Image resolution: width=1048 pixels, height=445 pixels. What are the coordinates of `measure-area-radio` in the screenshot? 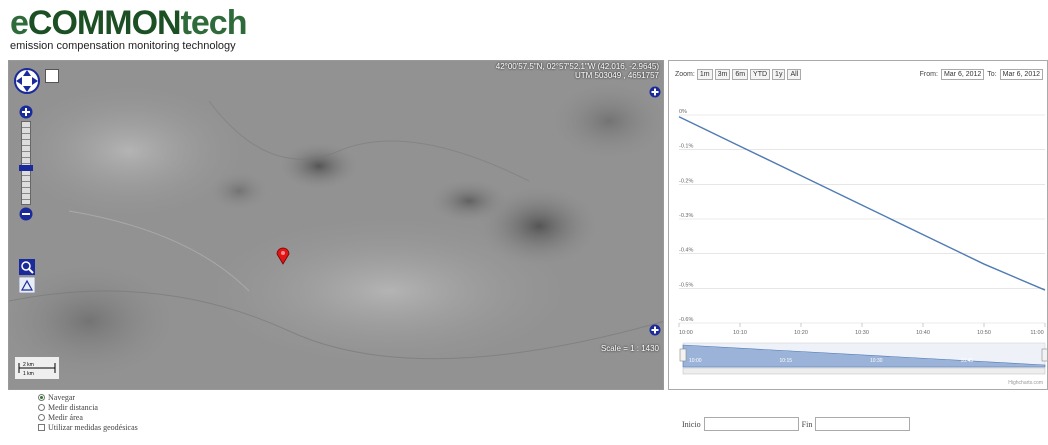 It's located at (41, 417).